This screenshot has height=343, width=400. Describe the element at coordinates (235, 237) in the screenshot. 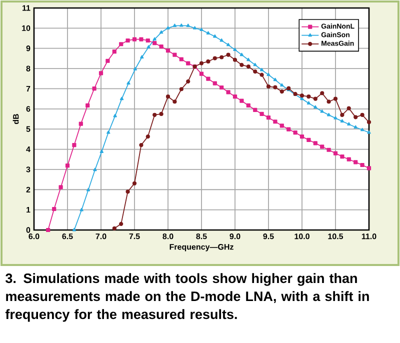

I see `x-tick-label: 9.0` at that location.